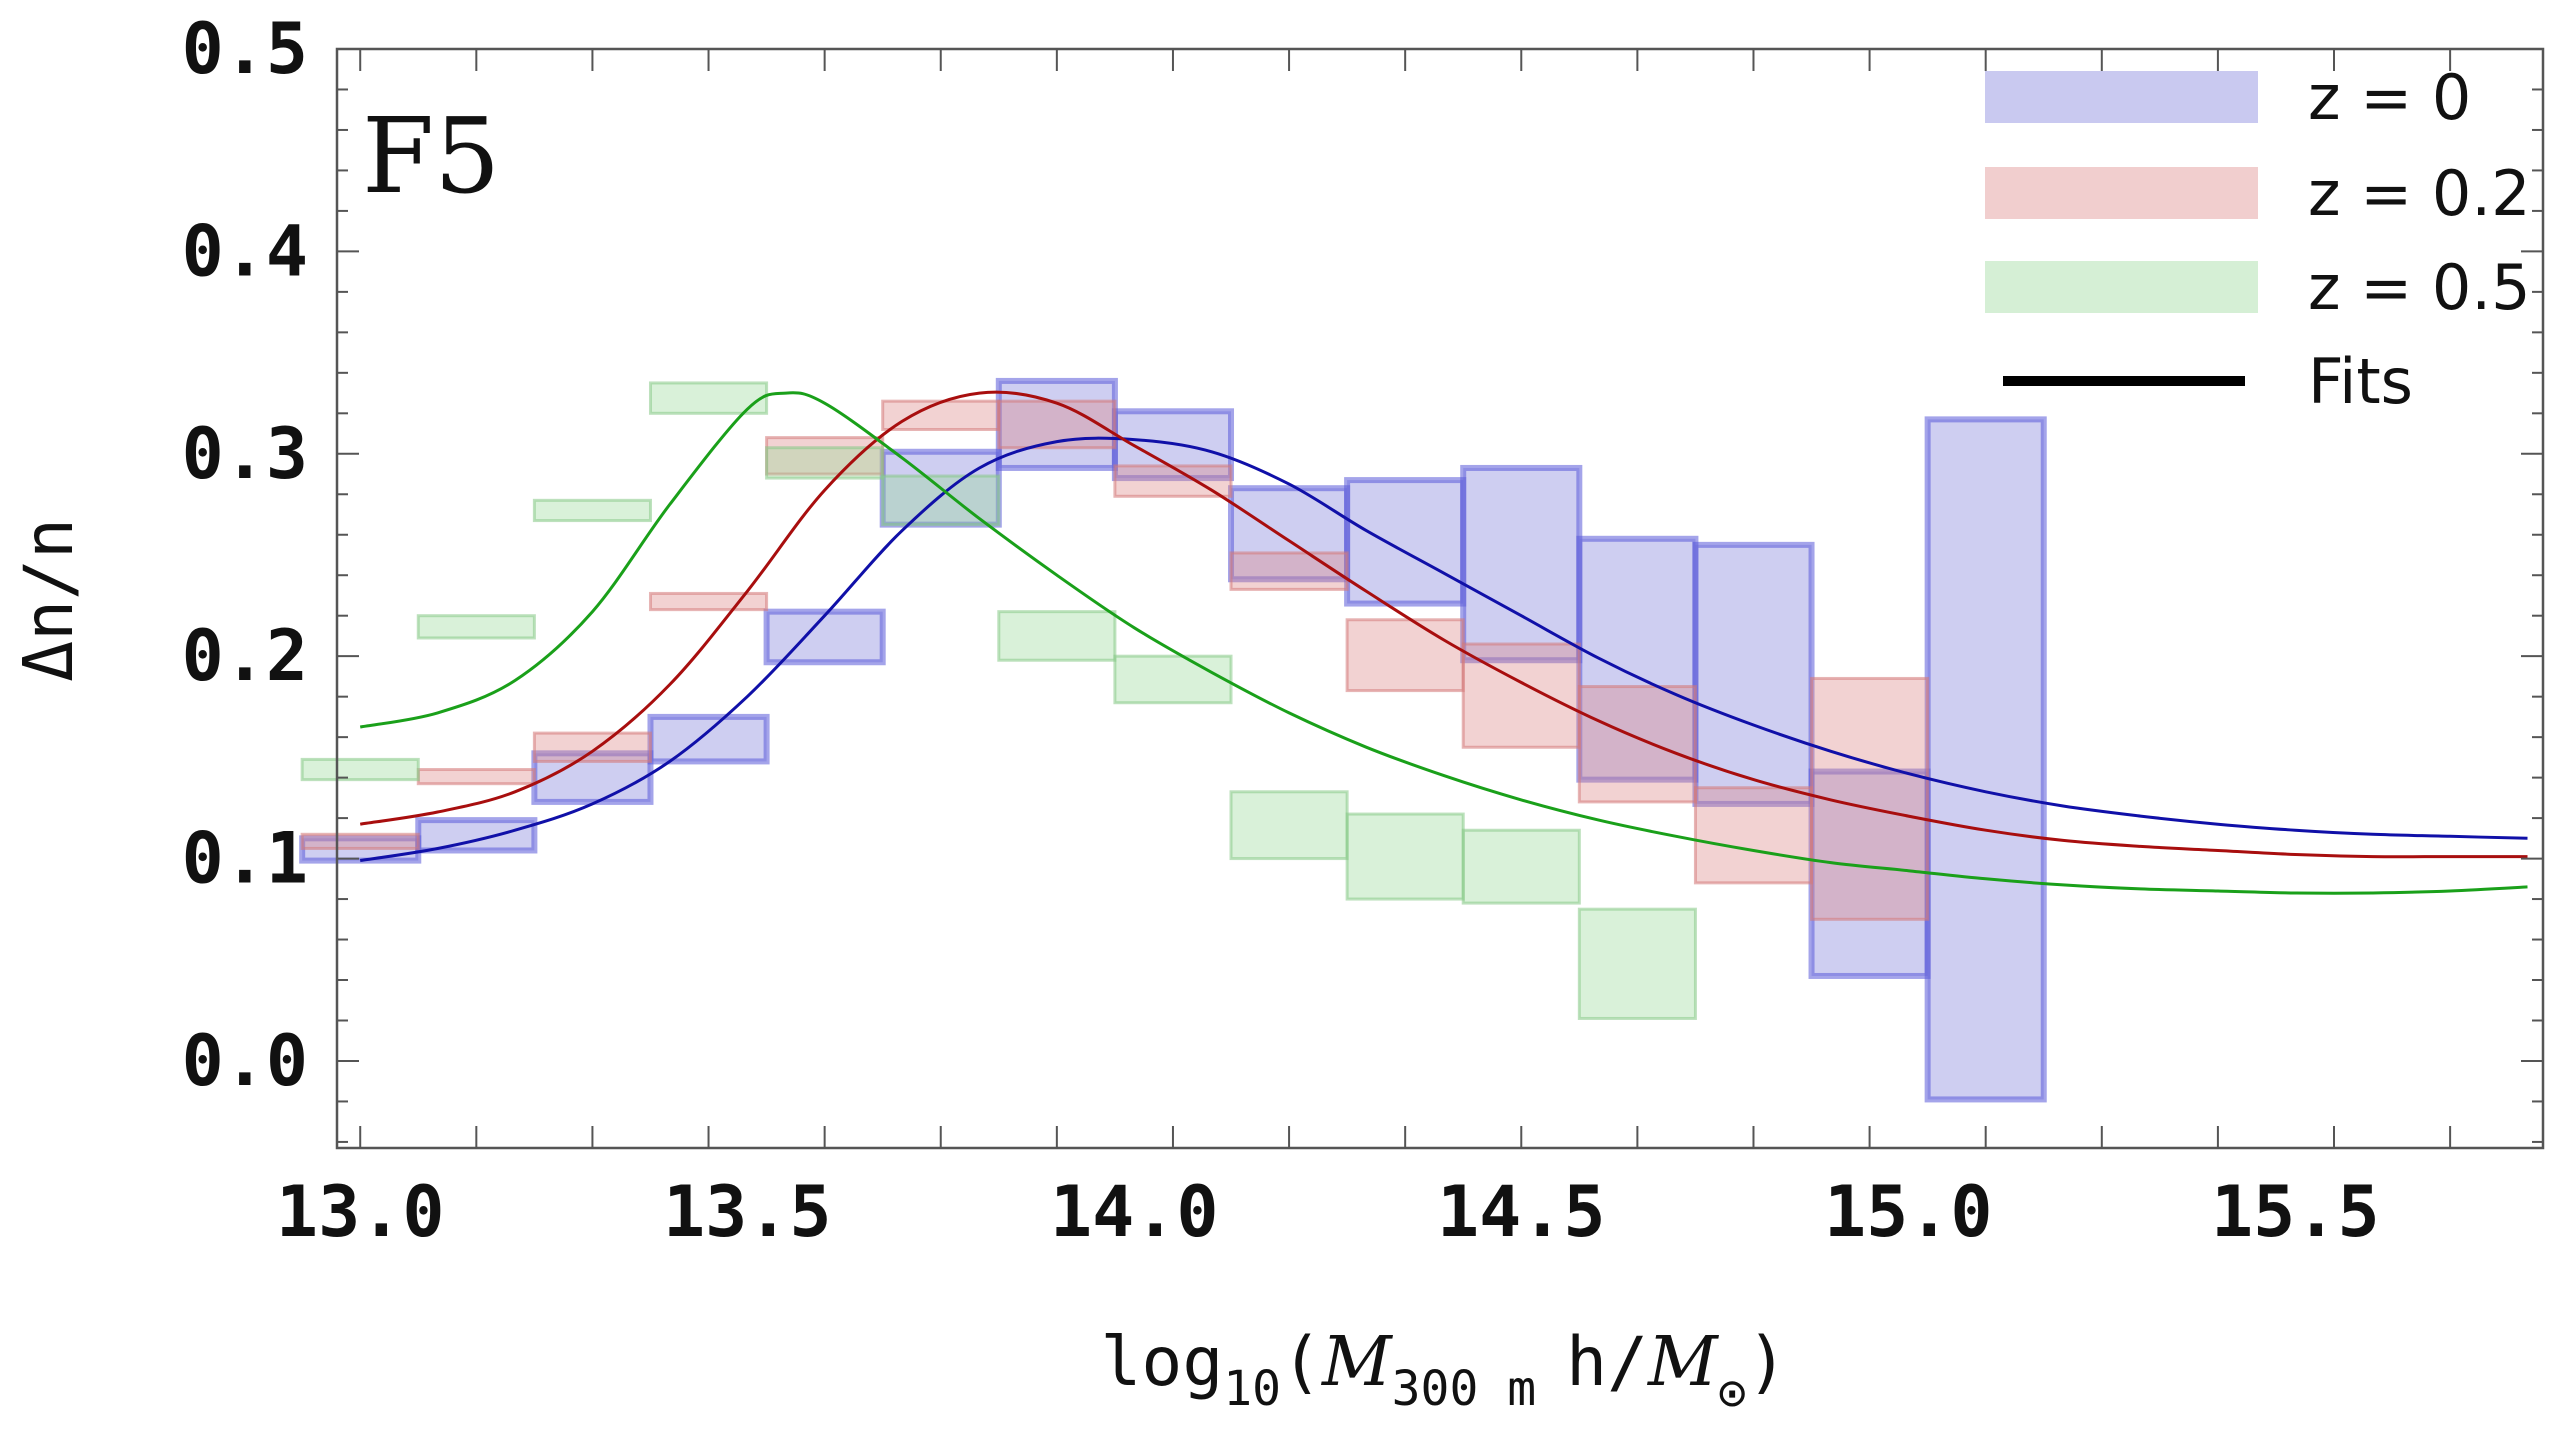 Image resolution: width=2560 pixels, height=1439 pixels. I want to click on y-tick-label: 0.2, so click(245, 656).